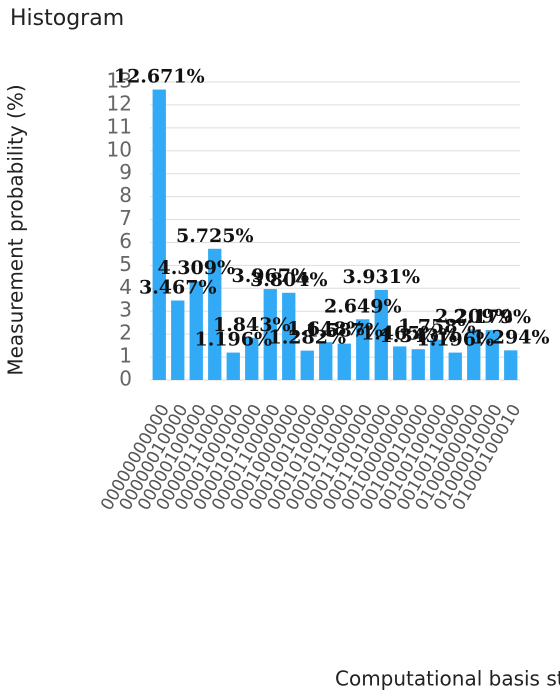 This screenshot has height=700, width=560. Describe the element at coordinates (437, 327) in the screenshot. I see `value-label: 1.758%` at that location.